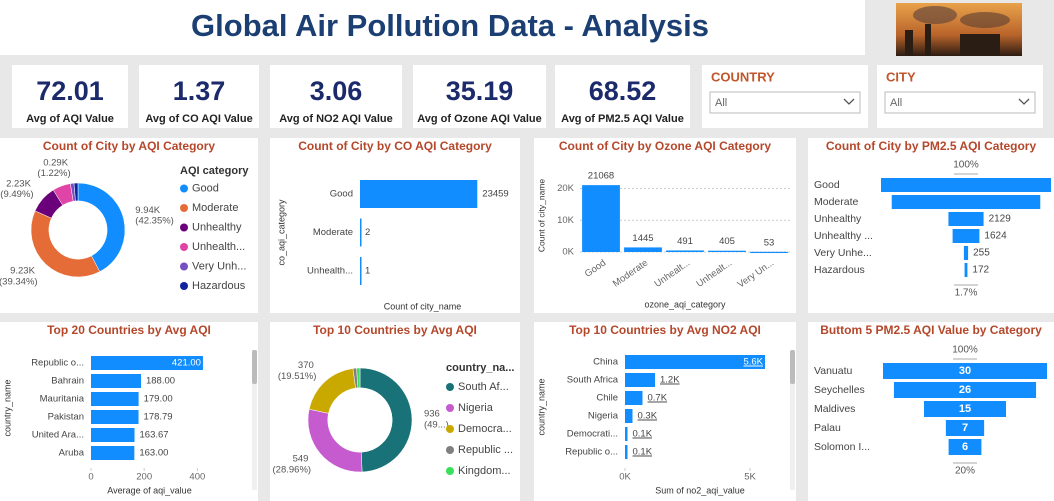  Describe the element at coordinates (197, 477) in the screenshot. I see `x-tick-label: 400` at that location.